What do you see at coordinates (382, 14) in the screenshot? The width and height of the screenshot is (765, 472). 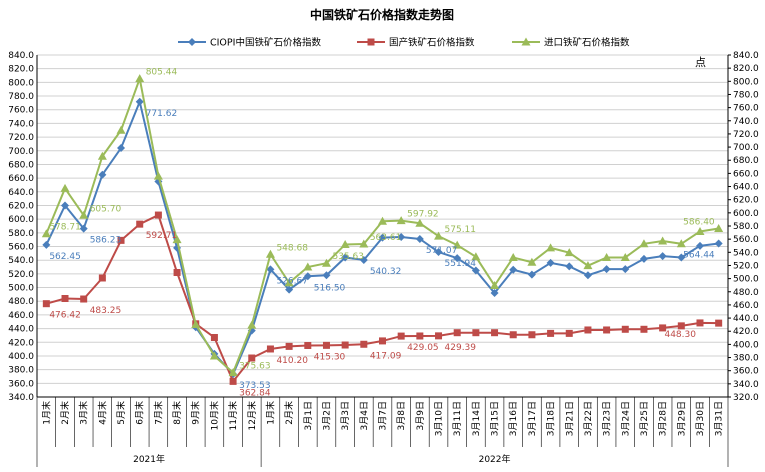 I see `chart-title: 中国铁矿石价格指数走势图` at bounding box center [382, 14].